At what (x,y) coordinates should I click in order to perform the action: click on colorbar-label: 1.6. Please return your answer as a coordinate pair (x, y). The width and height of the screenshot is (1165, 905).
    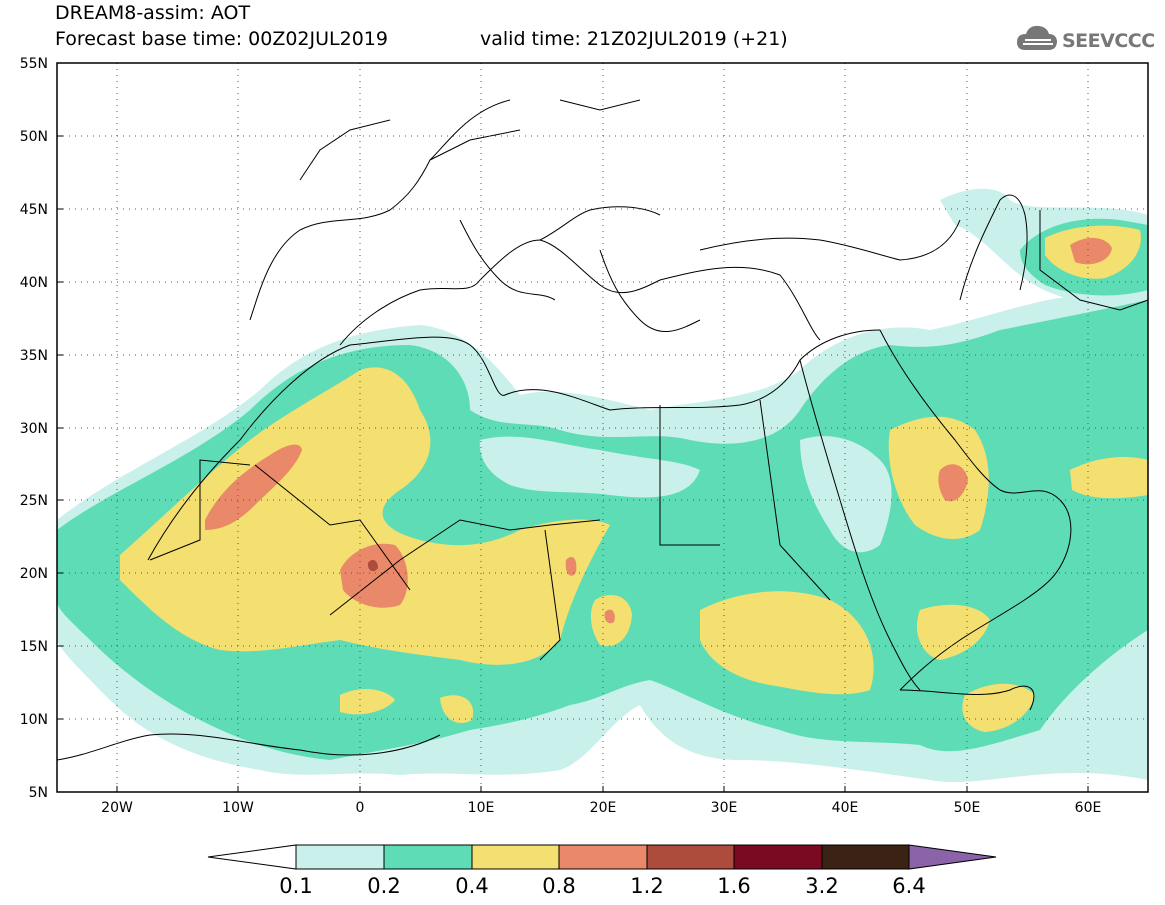
    Looking at the image, I should click on (733, 886).